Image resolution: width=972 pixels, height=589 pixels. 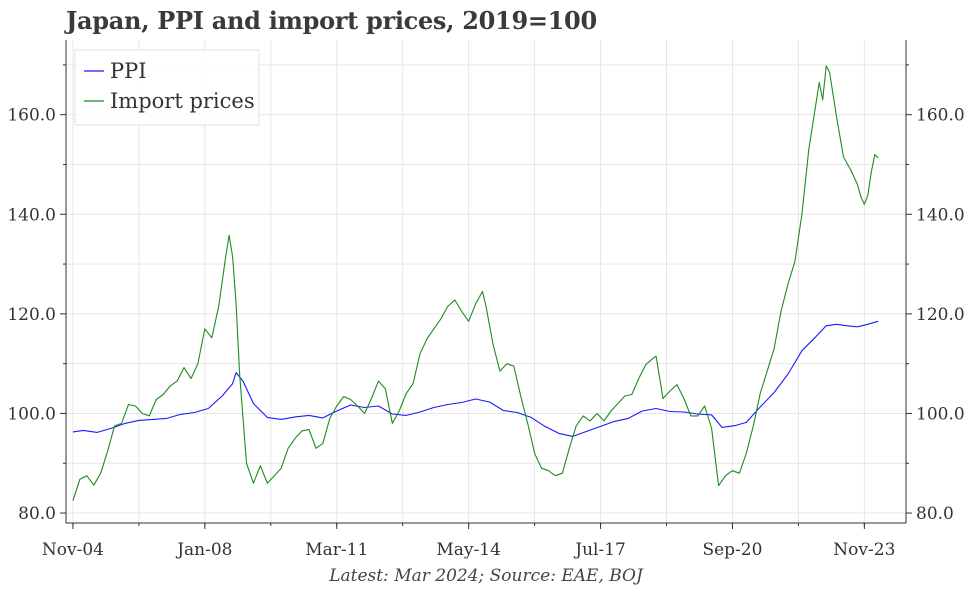 I want to click on chart-source-note: Latest: Mar 2024; Source: EAE, BOJ, so click(x=486, y=576).